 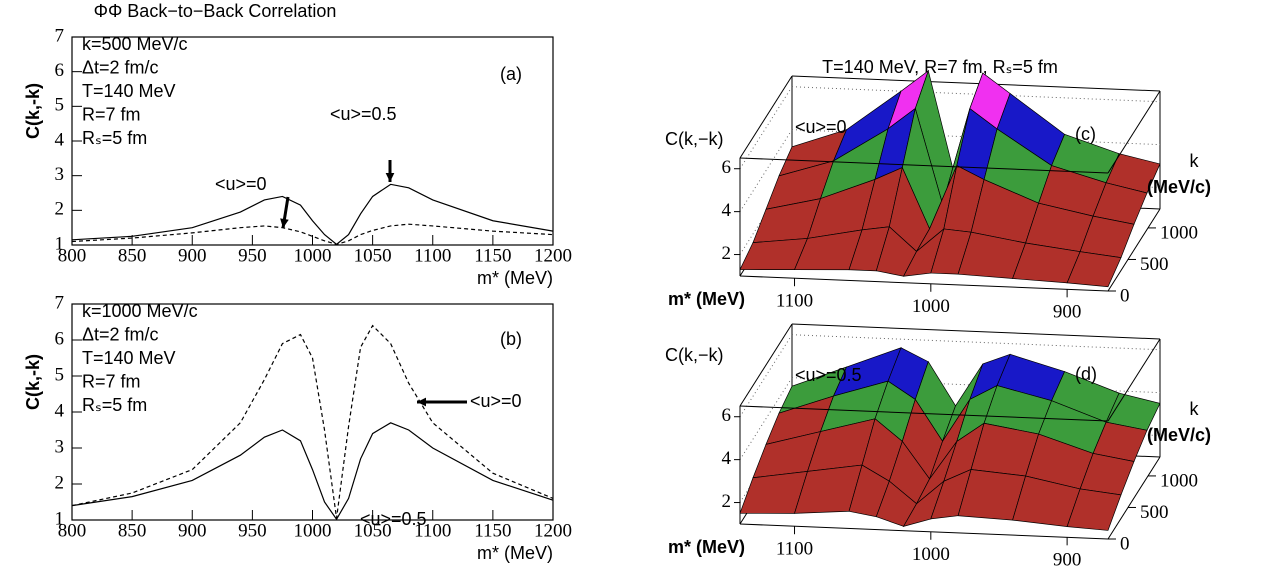 What do you see at coordinates (1195, 409) in the screenshot?
I see `y-axis-label: k` at bounding box center [1195, 409].